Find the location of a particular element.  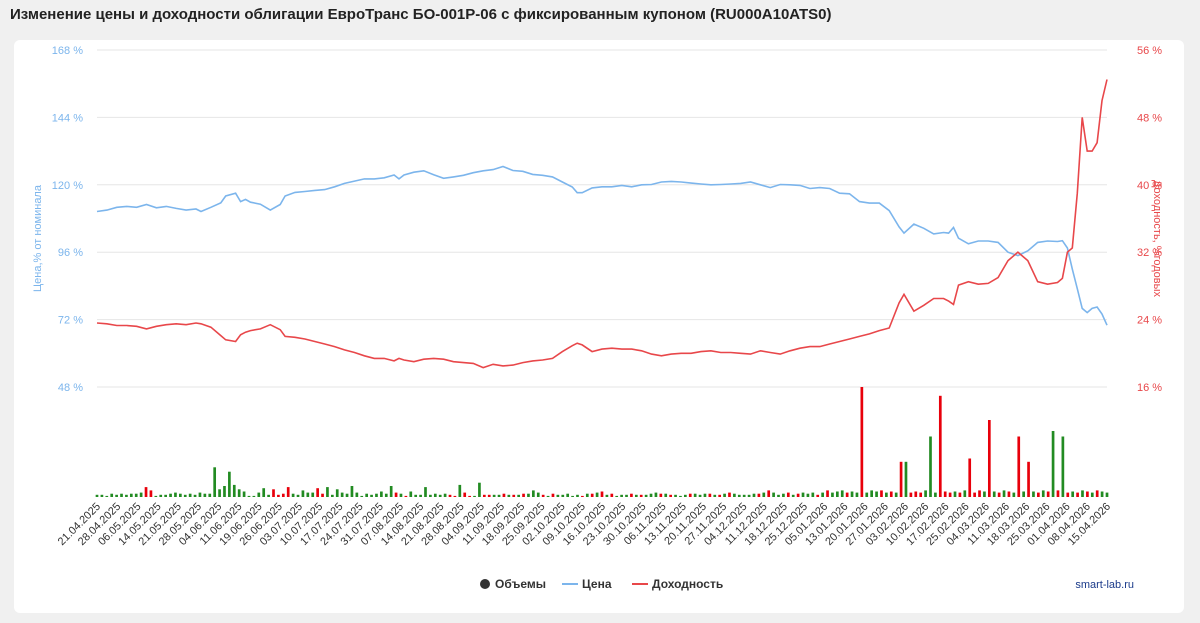

legend: Объемы Цена Доходность is located at coordinates (601, 584).